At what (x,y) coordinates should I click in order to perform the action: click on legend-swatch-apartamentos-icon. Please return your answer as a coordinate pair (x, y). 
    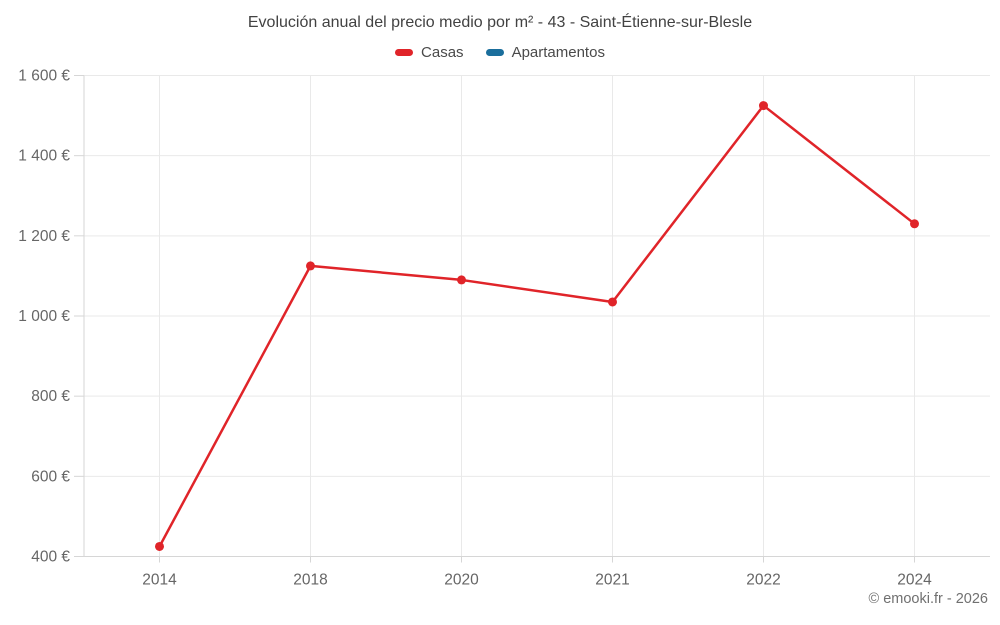
    Looking at the image, I should click on (494, 52).